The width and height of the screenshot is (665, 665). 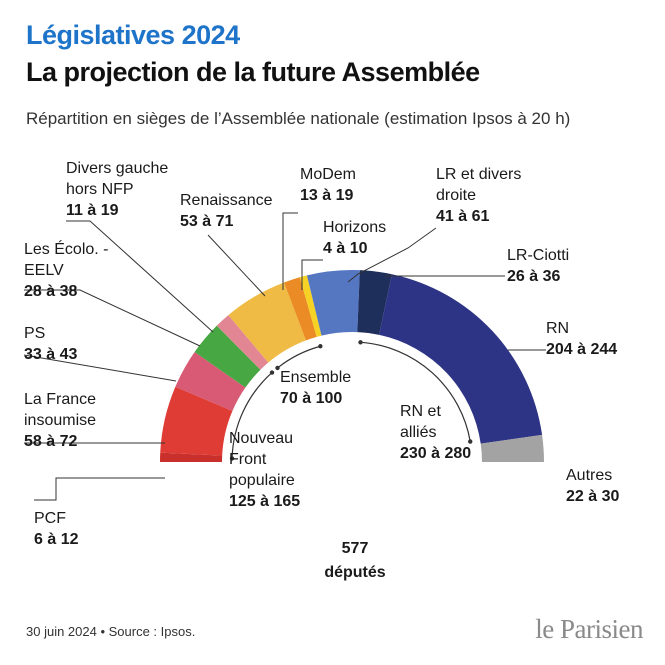 I want to click on label-name-les-colo-eelv: Les Écolo. -, so click(x=66, y=248).